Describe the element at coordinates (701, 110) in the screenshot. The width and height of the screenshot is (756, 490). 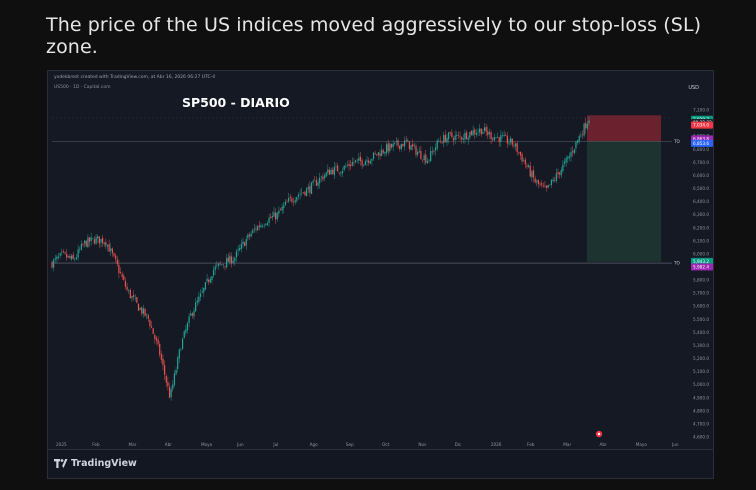
I see `y-tick-label: 7,100.0` at that location.